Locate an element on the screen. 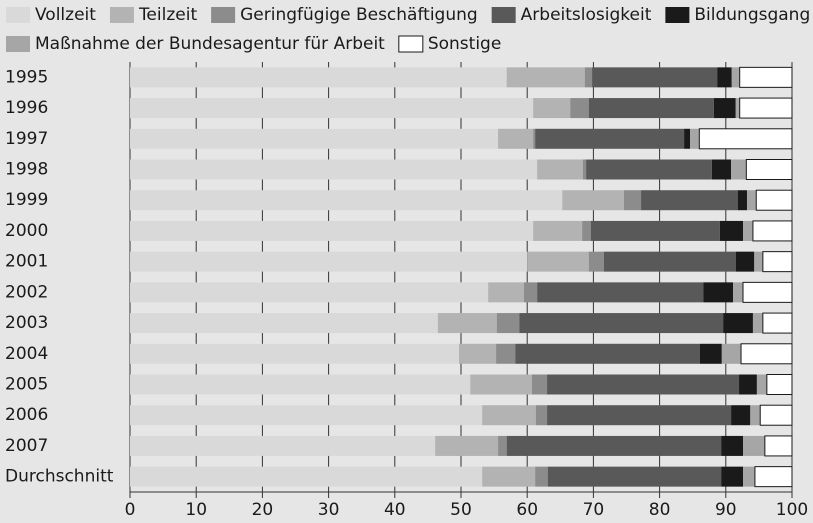  y-tick-label: 1997 is located at coordinates (26, 139).